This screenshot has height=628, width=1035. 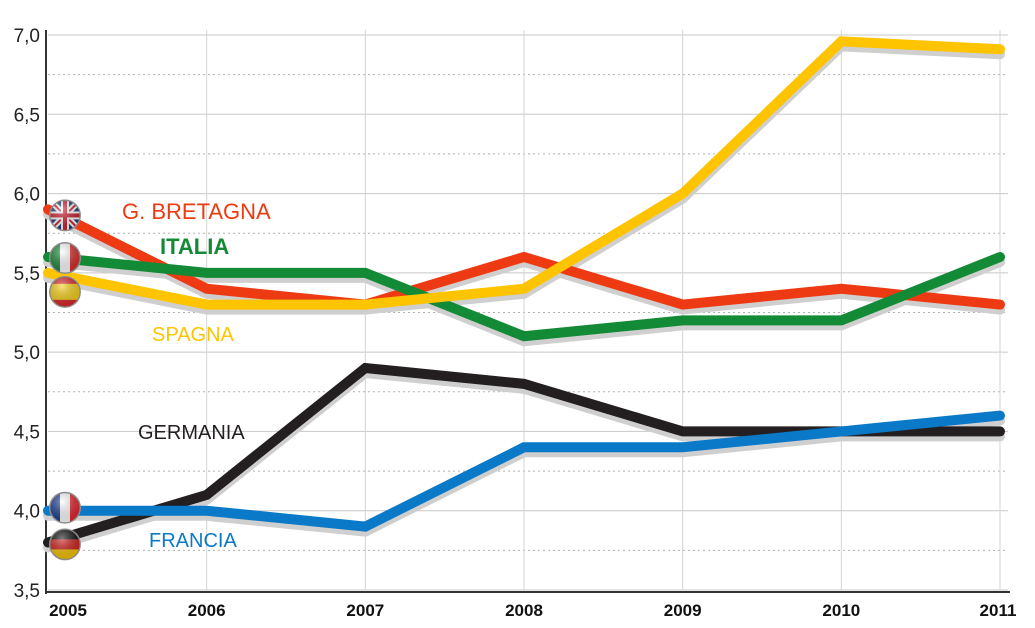 What do you see at coordinates (841, 610) in the screenshot?
I see `x-tick-label: 2010` at bounding box center [841, 610].